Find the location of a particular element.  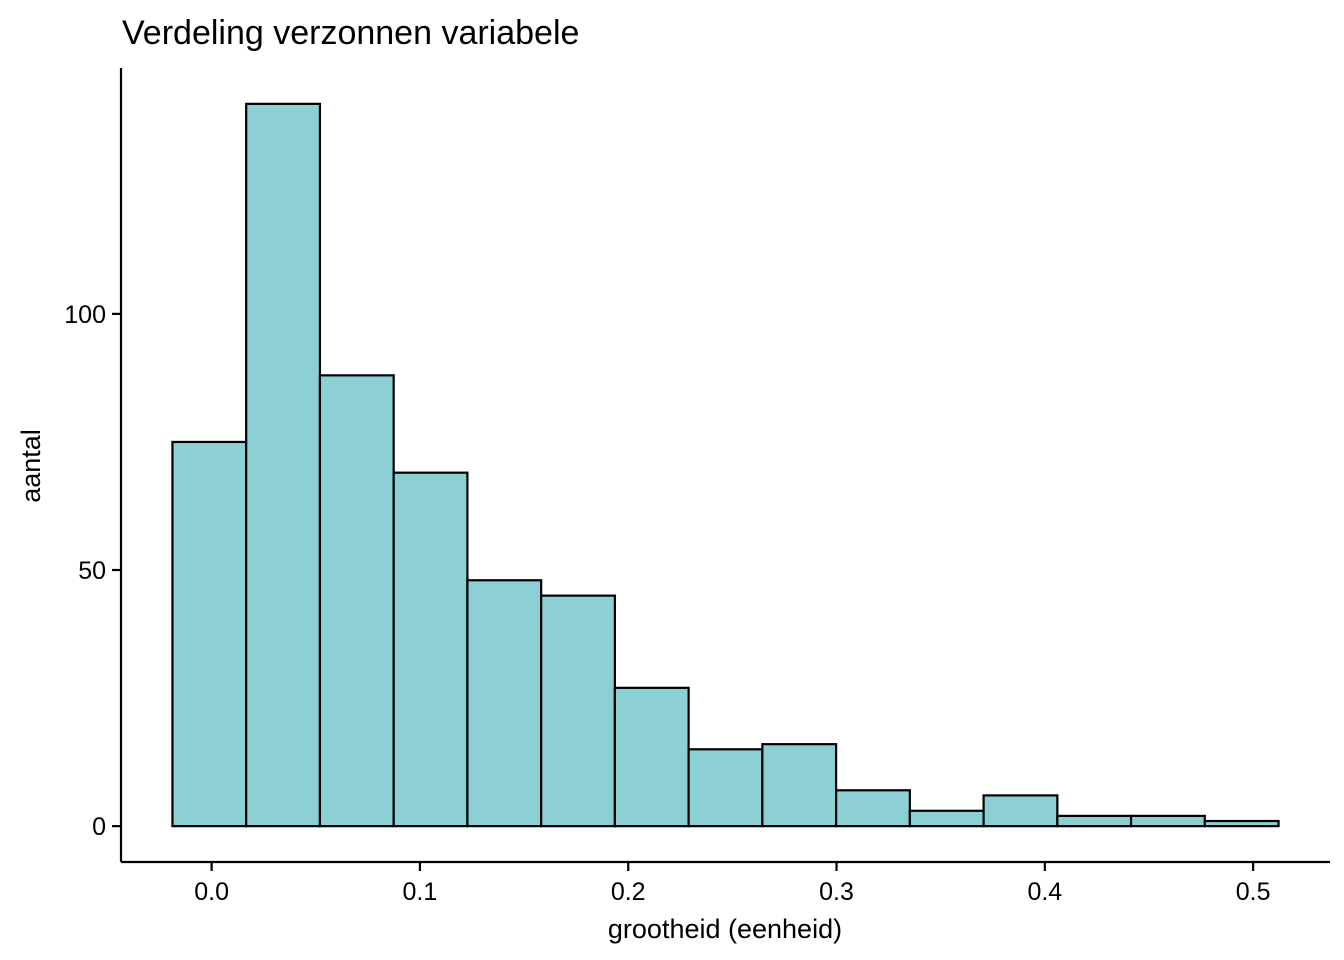

y-tick-label: 100 is located at coordinates (85, 315).